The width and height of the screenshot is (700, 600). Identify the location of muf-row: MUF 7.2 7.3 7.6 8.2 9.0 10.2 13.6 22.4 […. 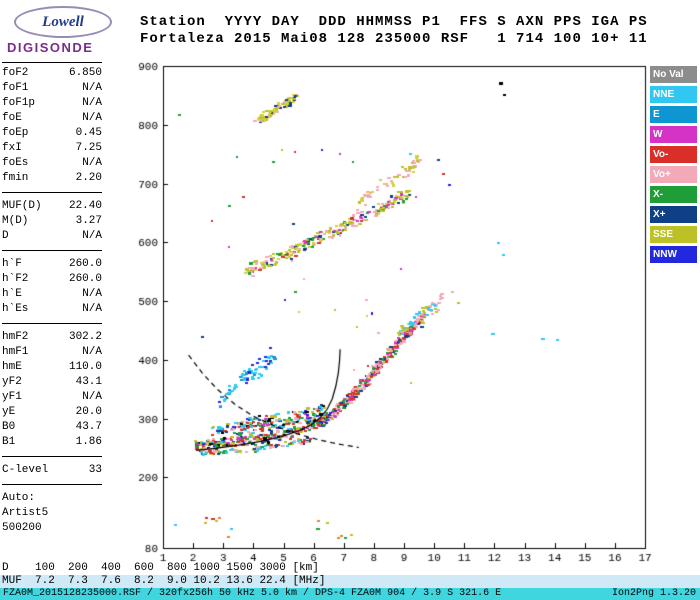
(350, 581).